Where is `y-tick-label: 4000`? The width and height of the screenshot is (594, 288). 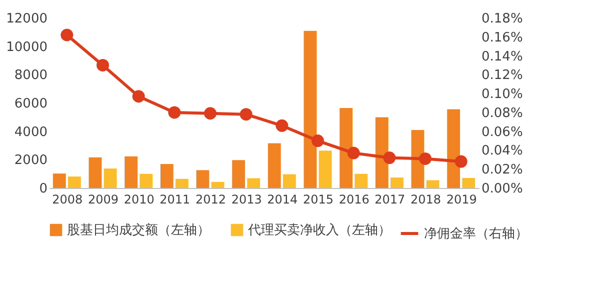
y-tick-label: 4000 is located at coordinates (31, 132).